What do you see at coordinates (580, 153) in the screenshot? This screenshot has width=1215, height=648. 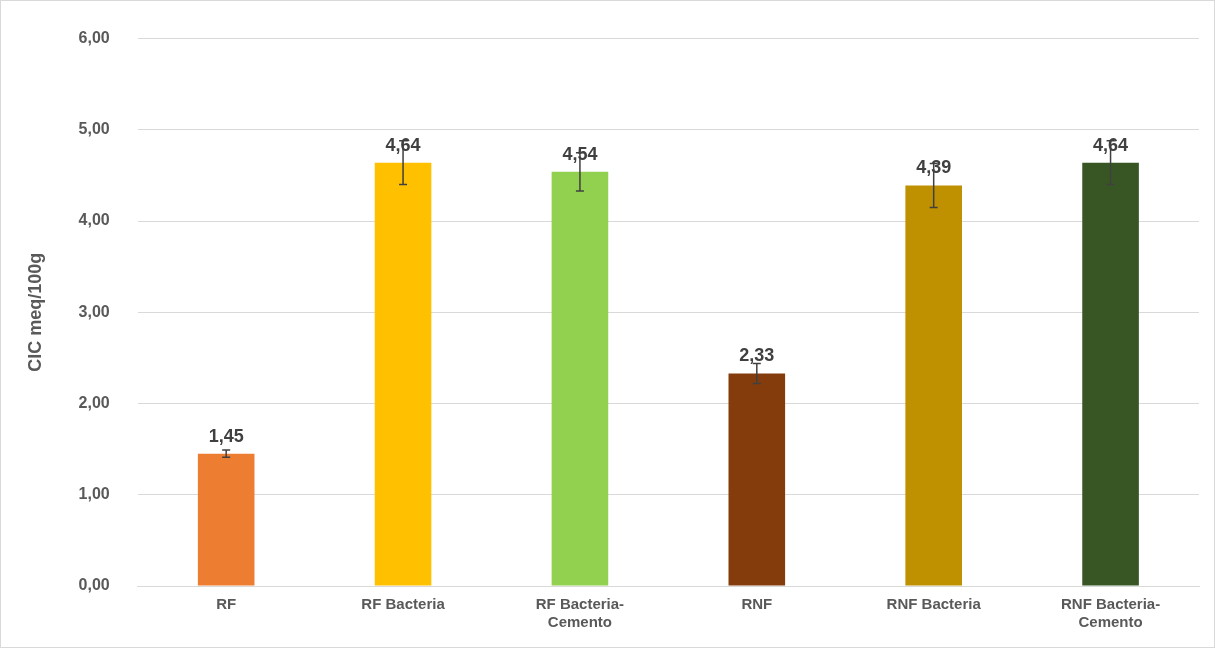 I see `data-label: 4,54` at bounding box center [580, 153].